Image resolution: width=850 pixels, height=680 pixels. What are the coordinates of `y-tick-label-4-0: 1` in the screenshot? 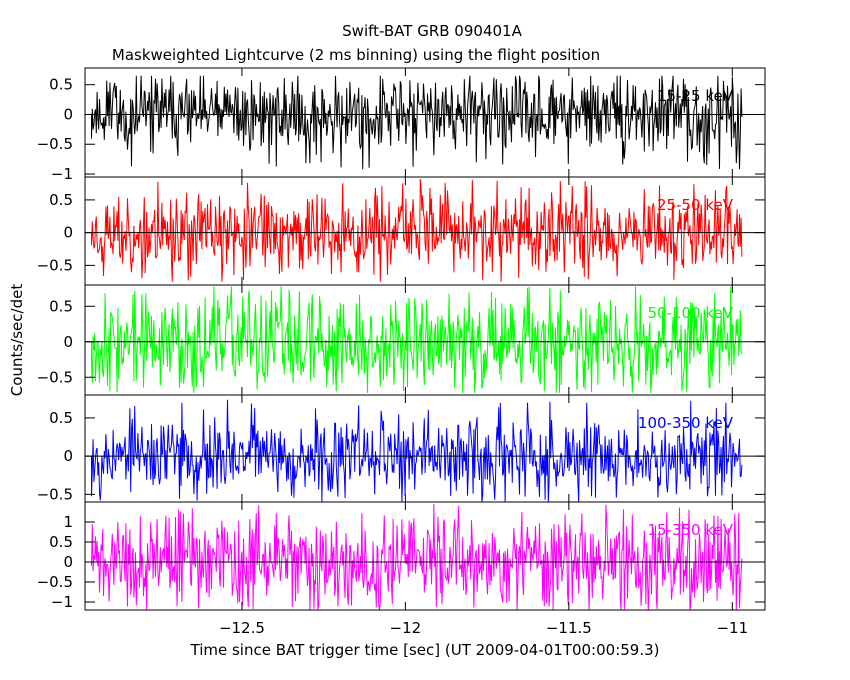 It's located at (68, 522).